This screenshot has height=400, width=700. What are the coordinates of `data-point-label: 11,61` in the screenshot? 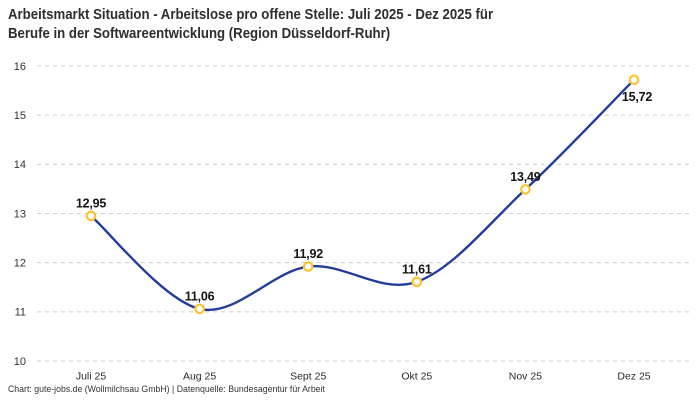 It's located at (417, 269).